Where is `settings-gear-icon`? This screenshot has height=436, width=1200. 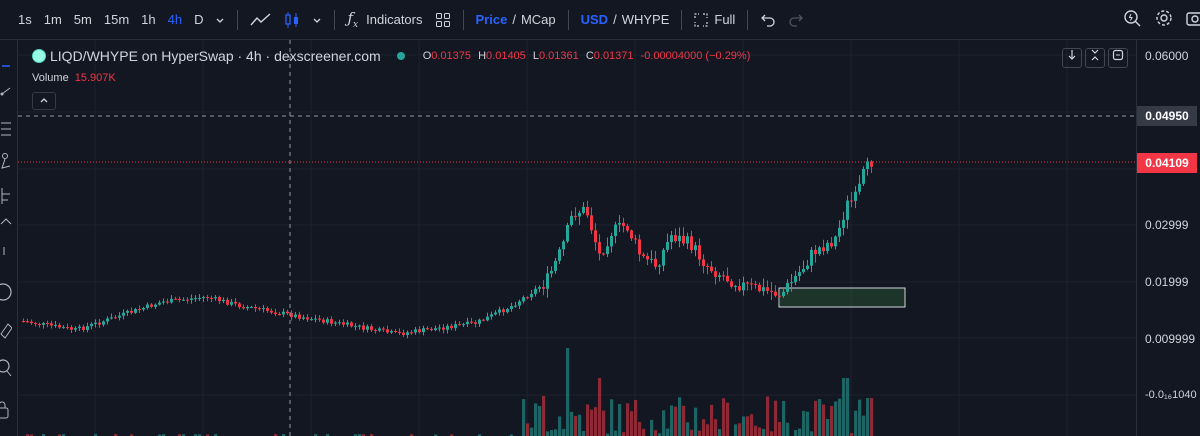 settings-gear-icon is located at coordinates (1164, 20).